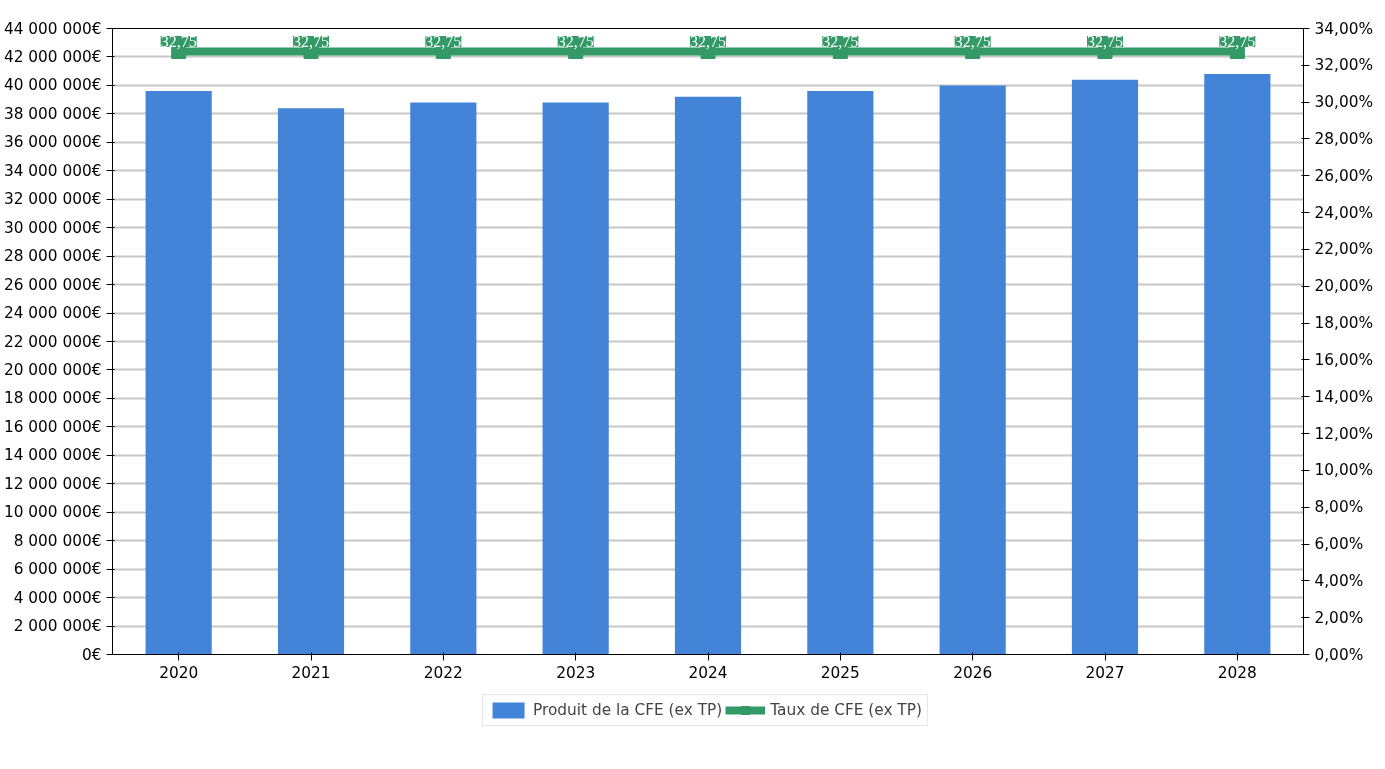  Describe the element at coordinates (576, 672) in the screenshot. I see `x-tick-label: 2023` at that location.